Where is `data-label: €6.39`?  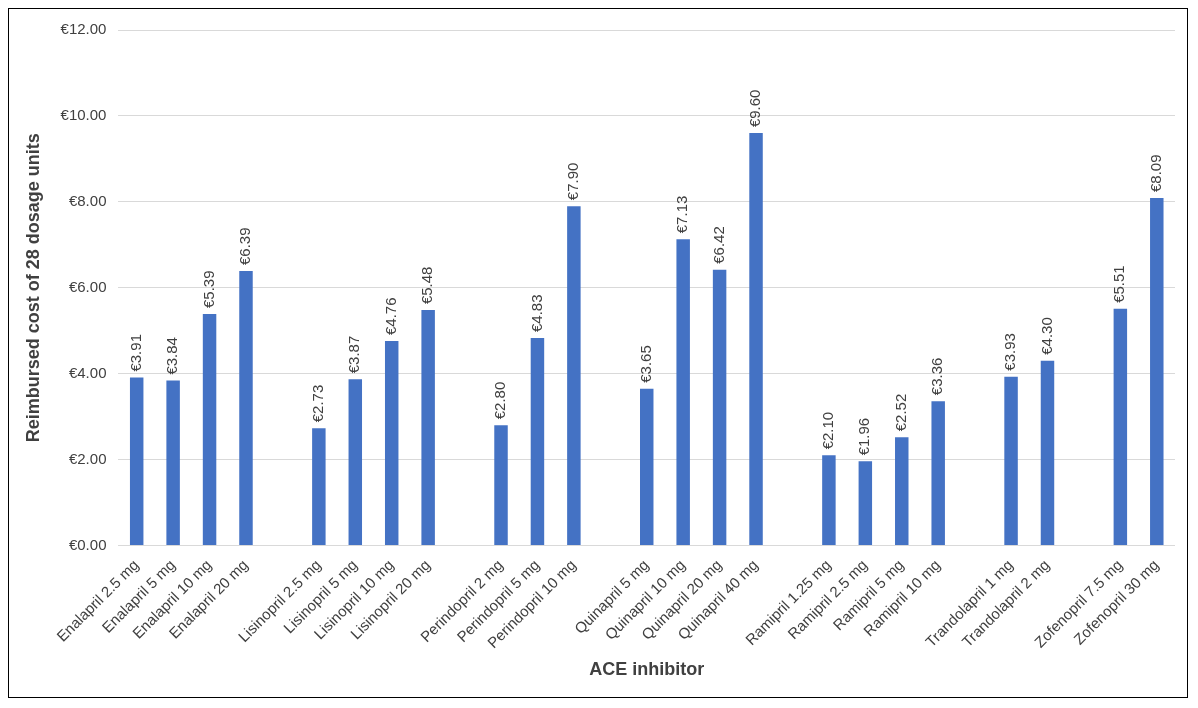 data-label: €6.39 is located at coordinates (245, 246).